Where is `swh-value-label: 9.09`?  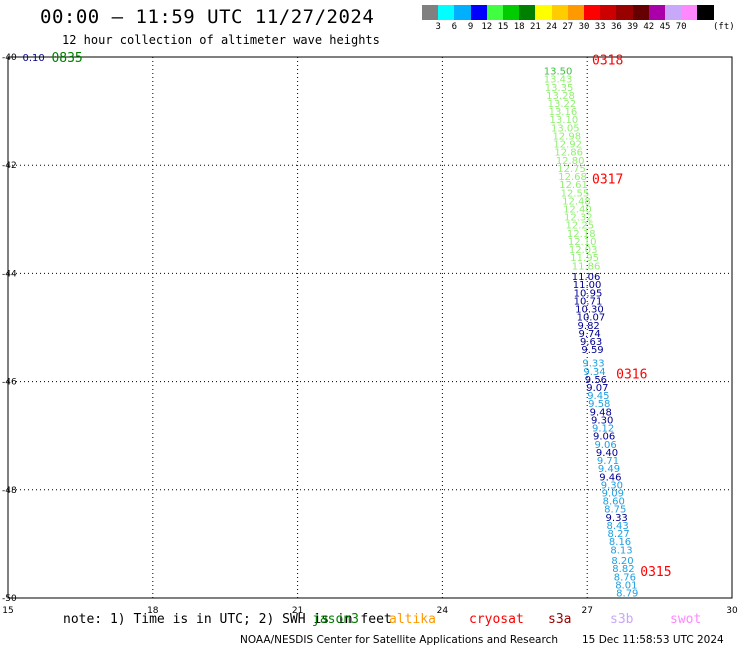
swh-value-label: 9.09 is located at coordinates (613, 494).